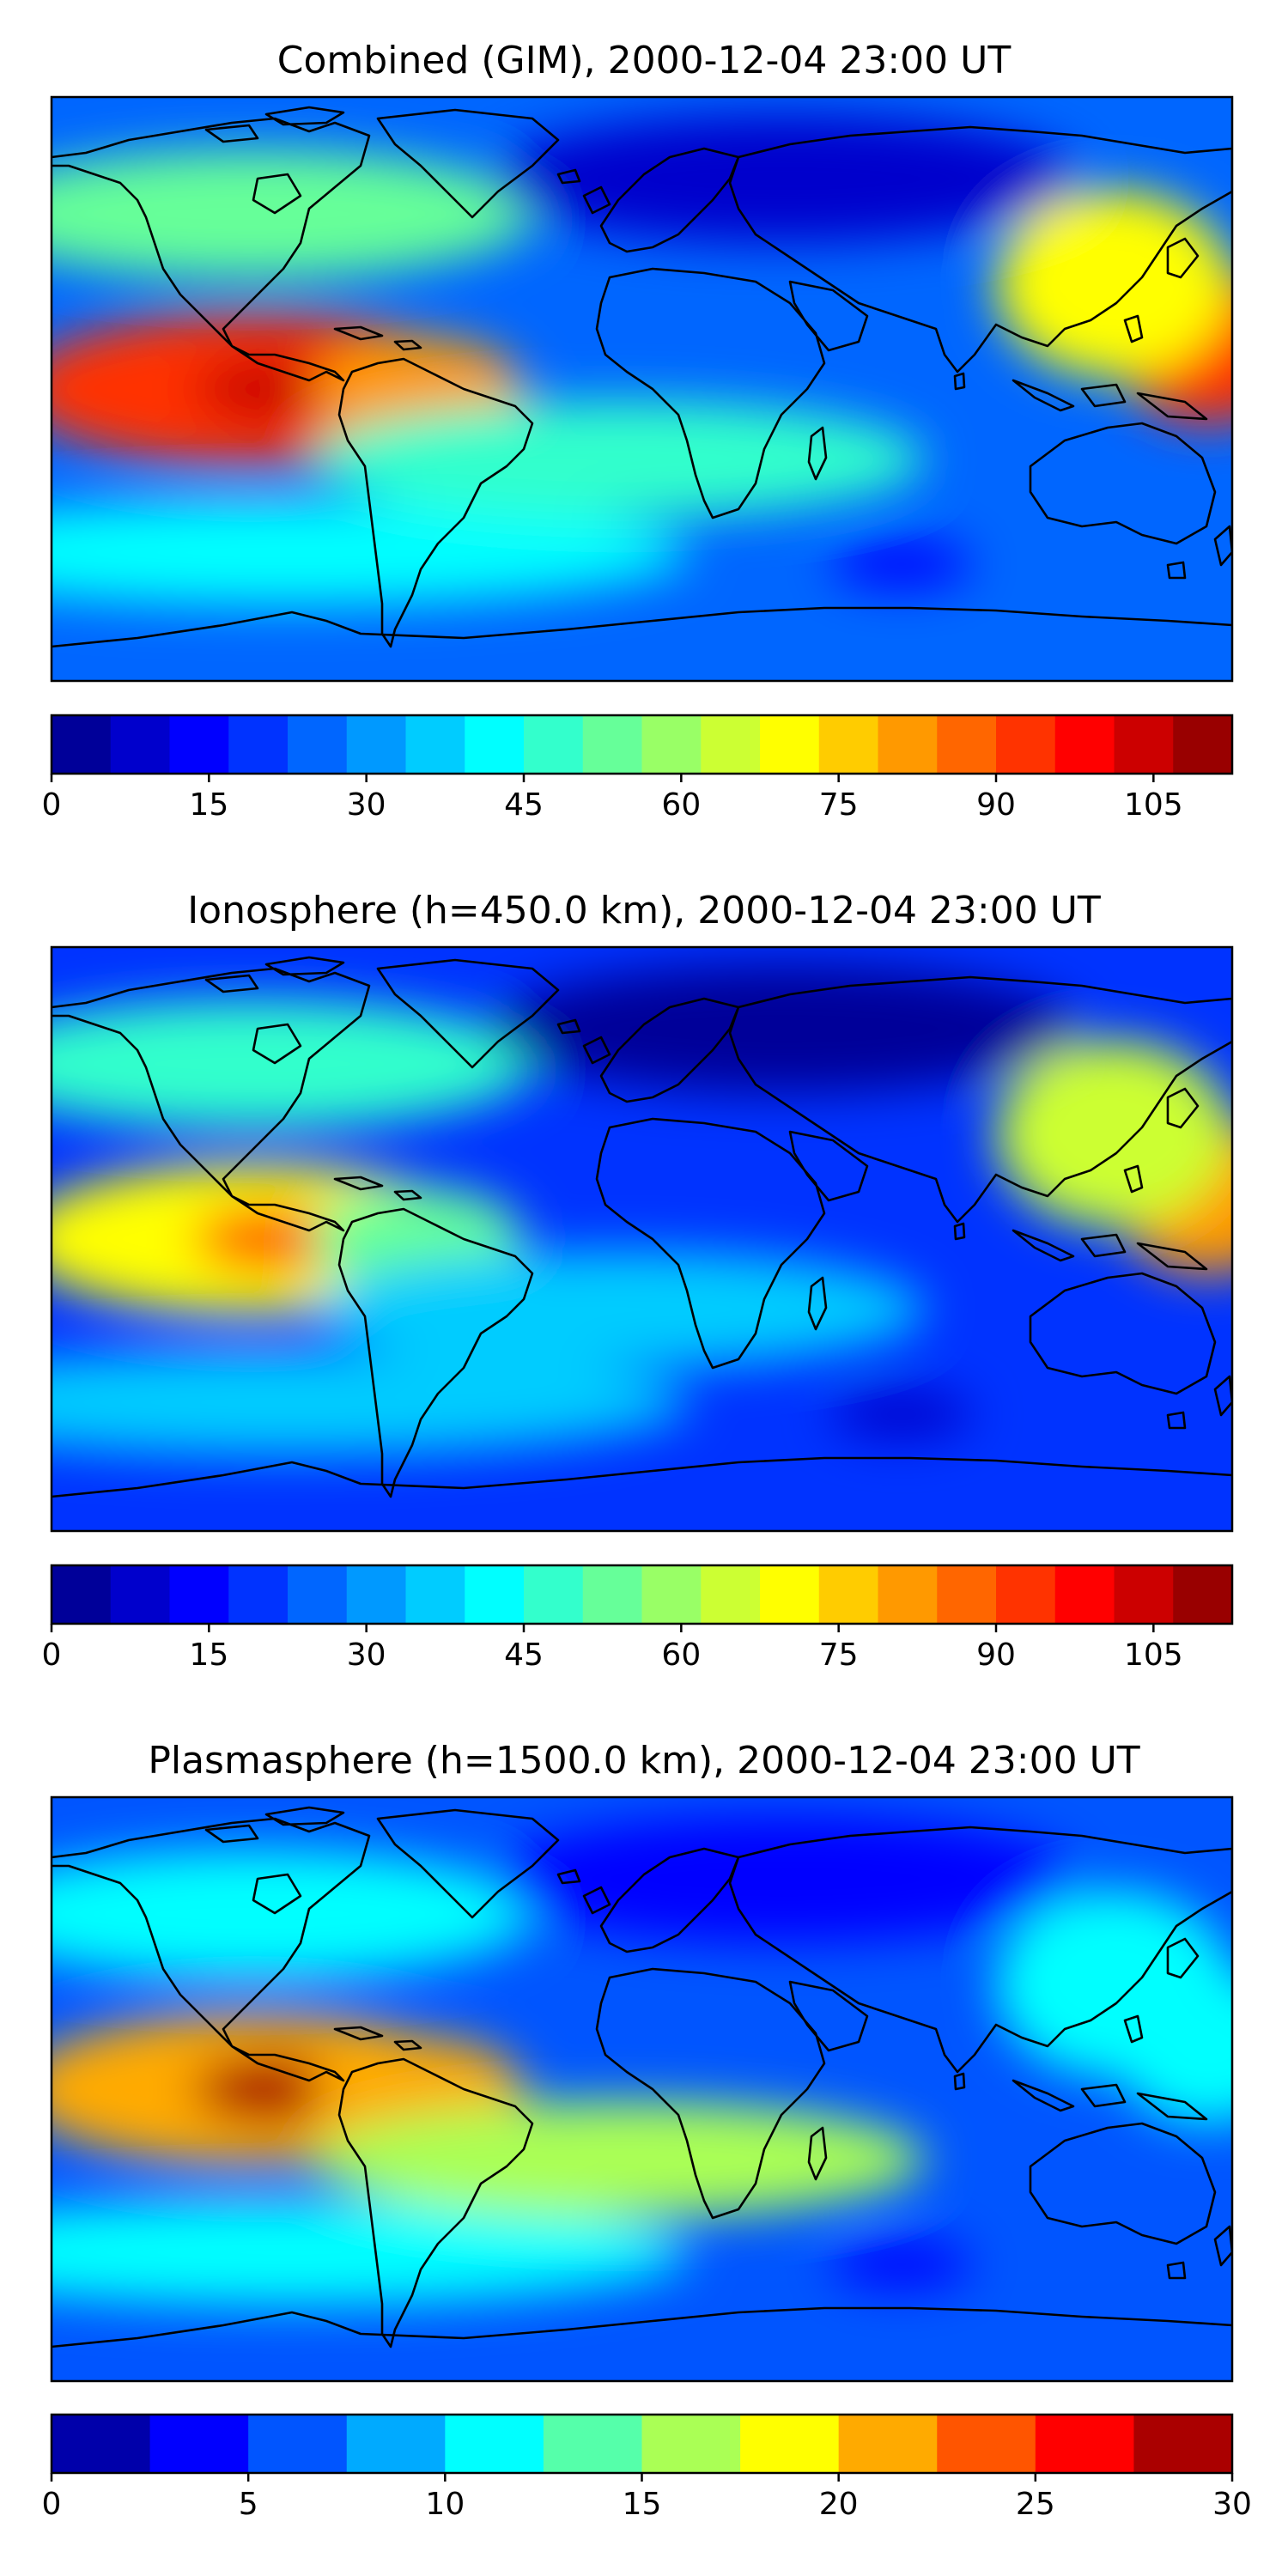 Image resolution: width=1288 pixels, height=2576 pixels. What do you see at coordinates (1153, 805) in the screenshot?
I see `colorbar-tick-label: 105` at bounding box center [1153, 805].